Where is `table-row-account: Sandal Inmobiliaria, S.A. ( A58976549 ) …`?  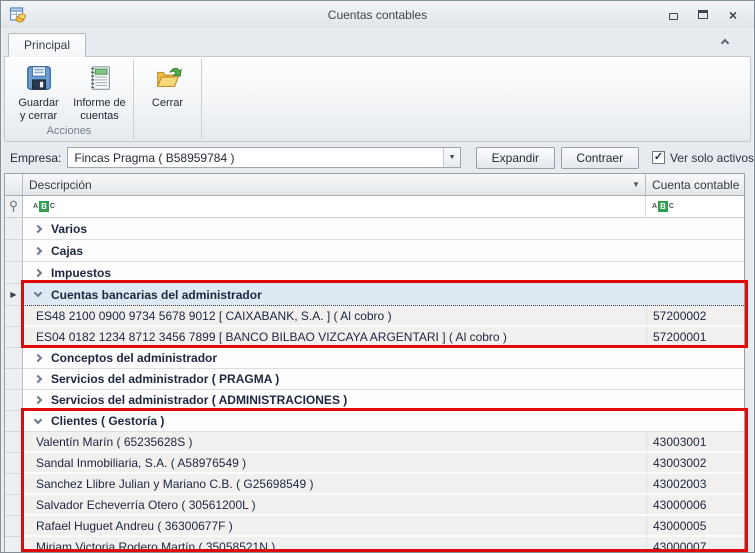
table-row-account: Sandal Inmobiliaria, S.A. ( A58976549 ) … is located at coordinates (374, 463).